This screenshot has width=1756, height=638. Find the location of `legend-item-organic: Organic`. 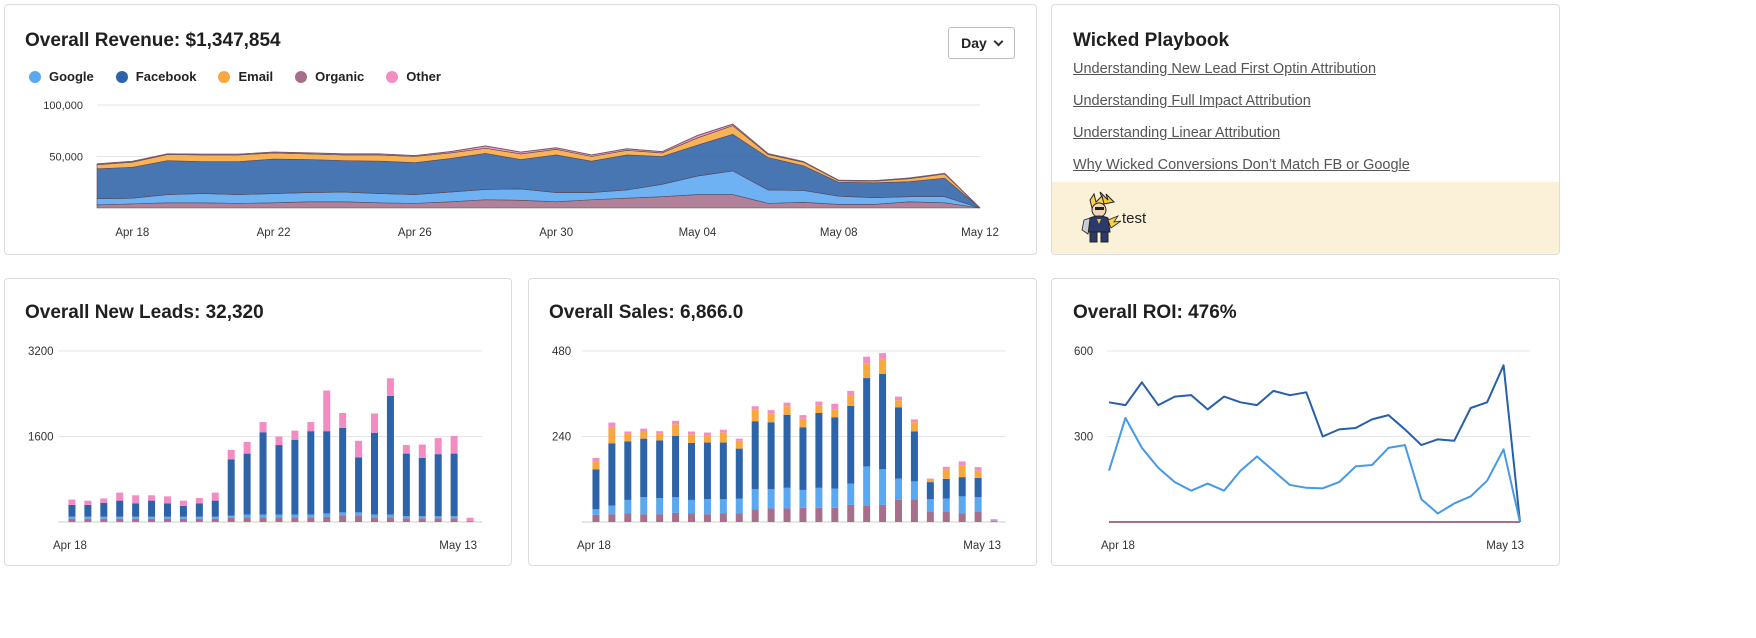

legend-item-organic: Organic is located at coordinates (329, 76).